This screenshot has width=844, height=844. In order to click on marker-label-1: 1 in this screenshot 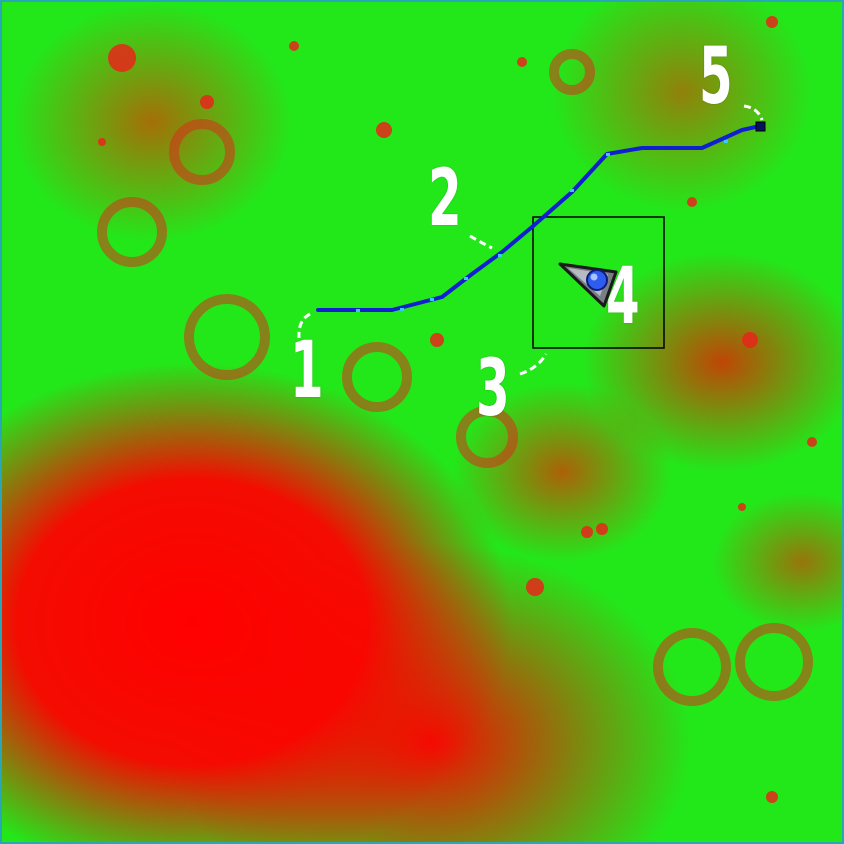, I will do `click(307, 371)`.